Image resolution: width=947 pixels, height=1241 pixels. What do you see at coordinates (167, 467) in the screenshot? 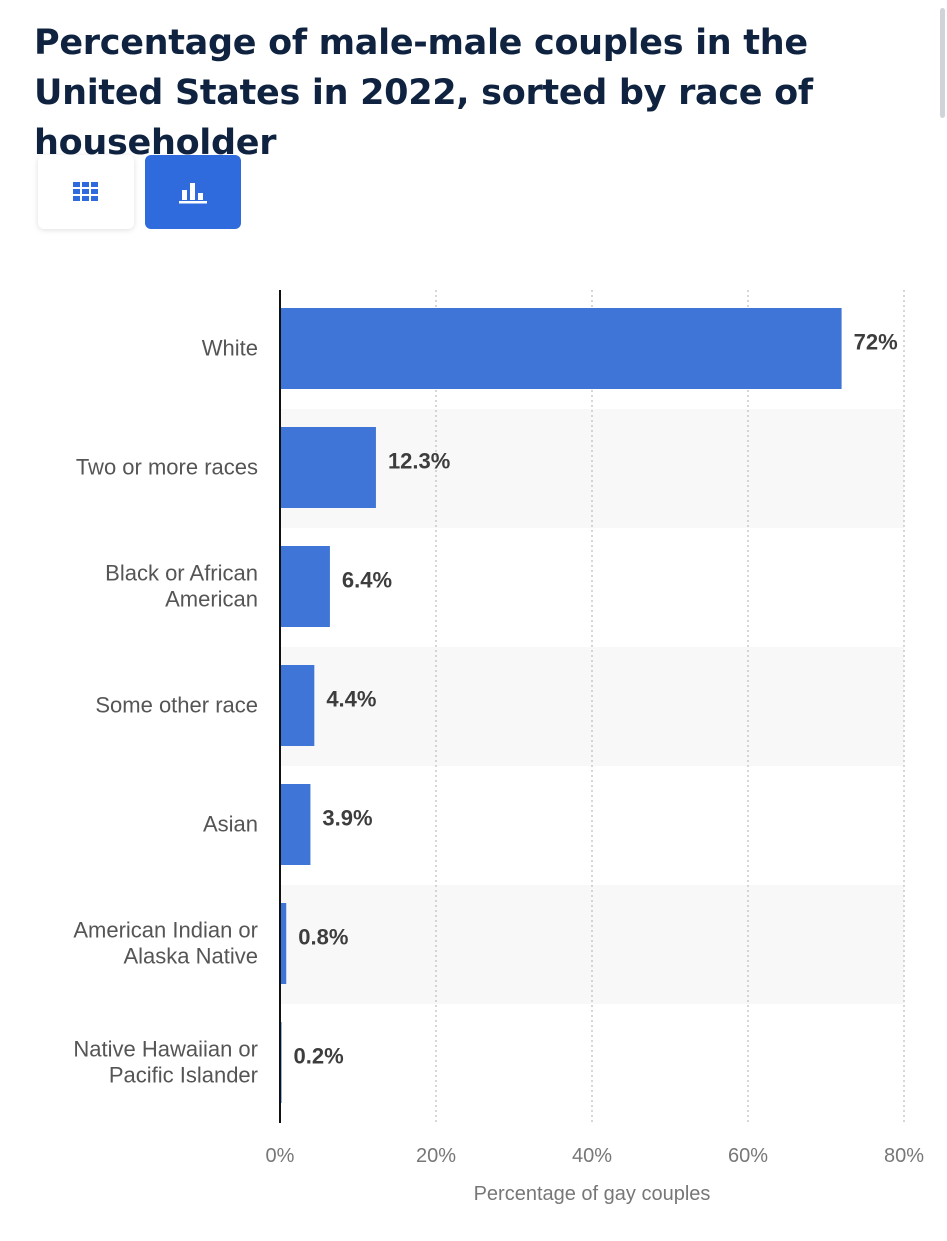
I see `category-label: Two or more races` at bounding box center [167, 467].